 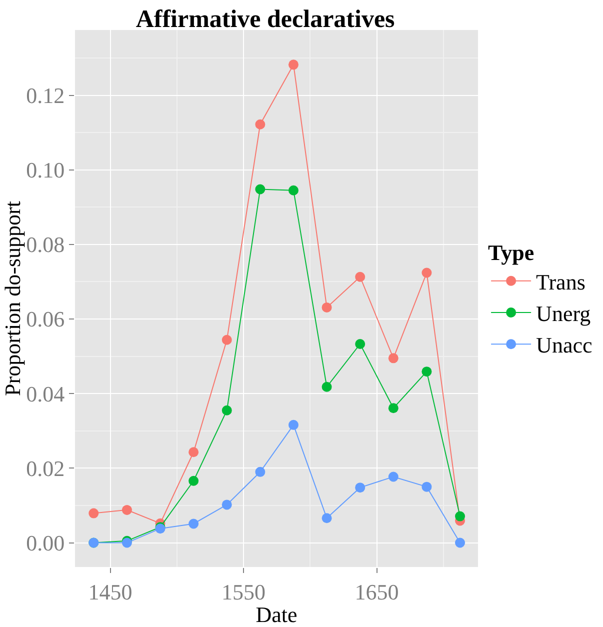 I want to click on y-tick-label: 0.02, so click(x=45, y=468).